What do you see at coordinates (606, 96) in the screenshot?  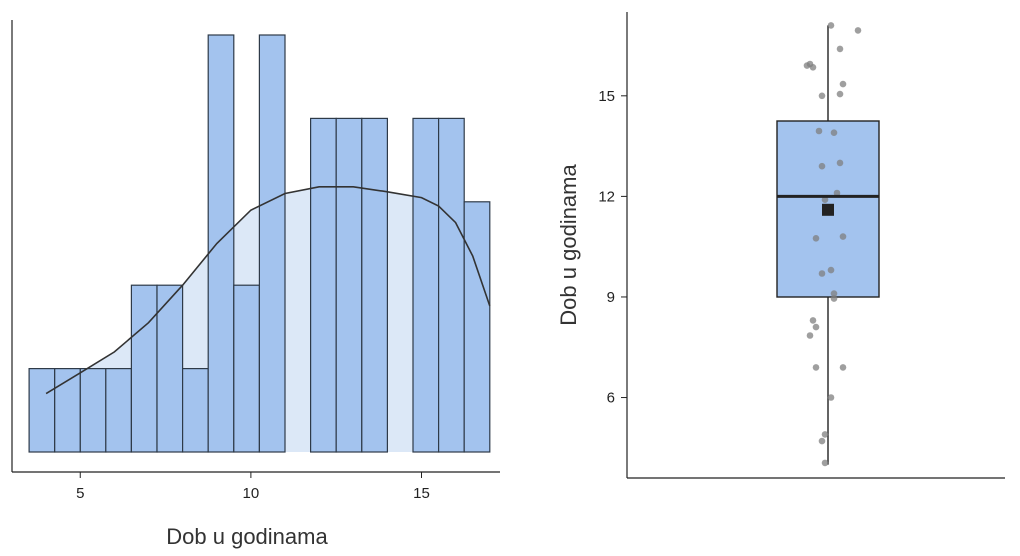 I see `boxplot-y-tick-label: 15` at bounding box center [606, 96].